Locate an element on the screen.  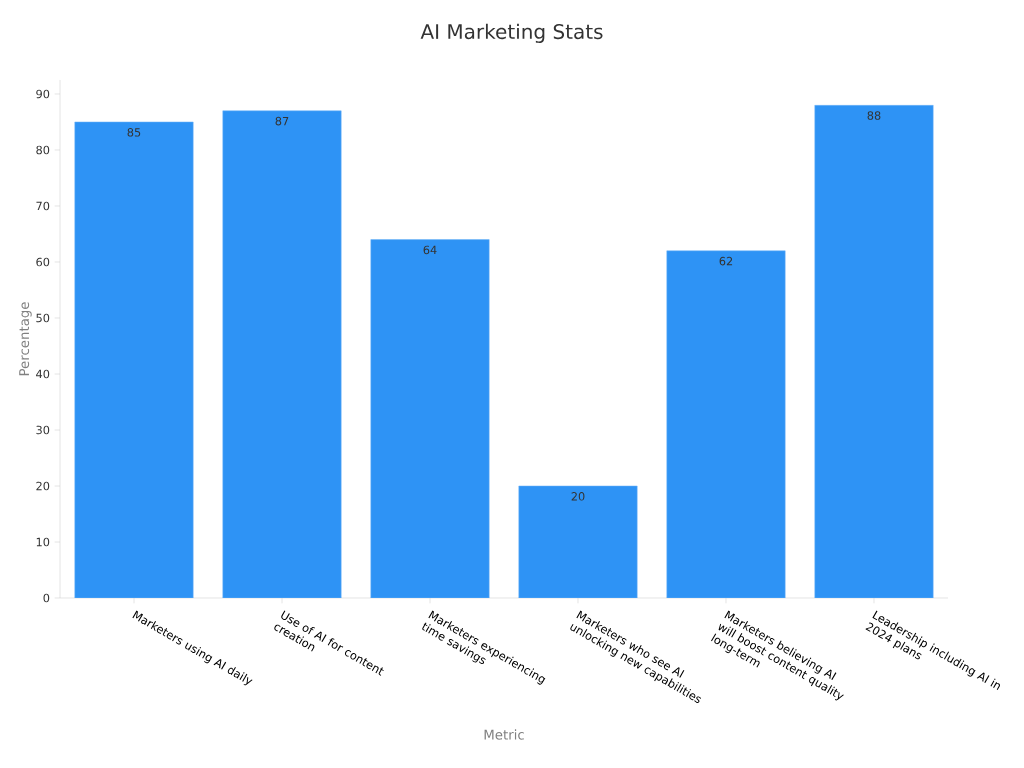
y-axis-title: Percentage is located at coordinates (25, 339).